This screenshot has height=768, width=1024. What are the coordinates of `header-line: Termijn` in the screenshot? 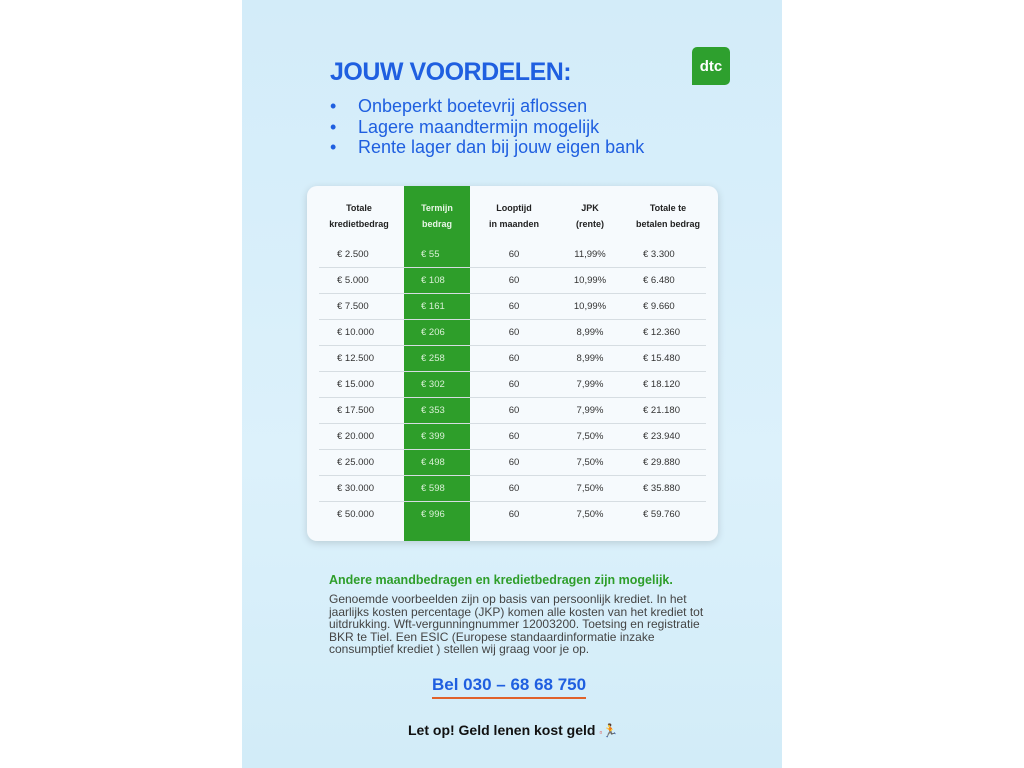 It's located at (437, 208).